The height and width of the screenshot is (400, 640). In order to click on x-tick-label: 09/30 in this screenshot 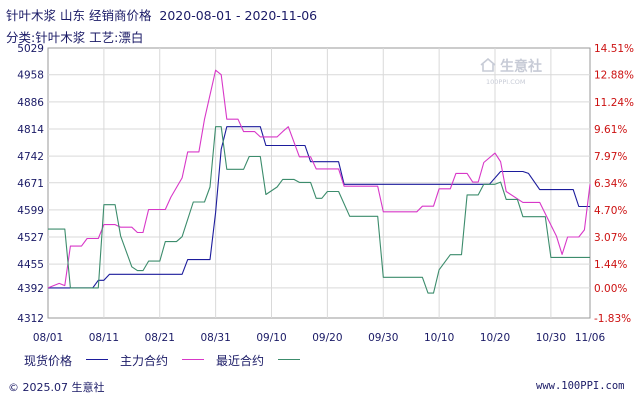, I will do `click(383, 338)`.